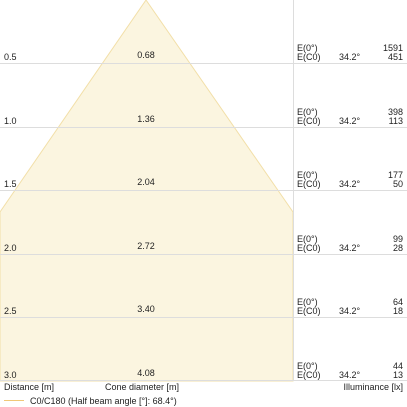 This screenshot has width=407, height=407. I want to click on cone-diameter-label: 2.04, so click(146, 182).